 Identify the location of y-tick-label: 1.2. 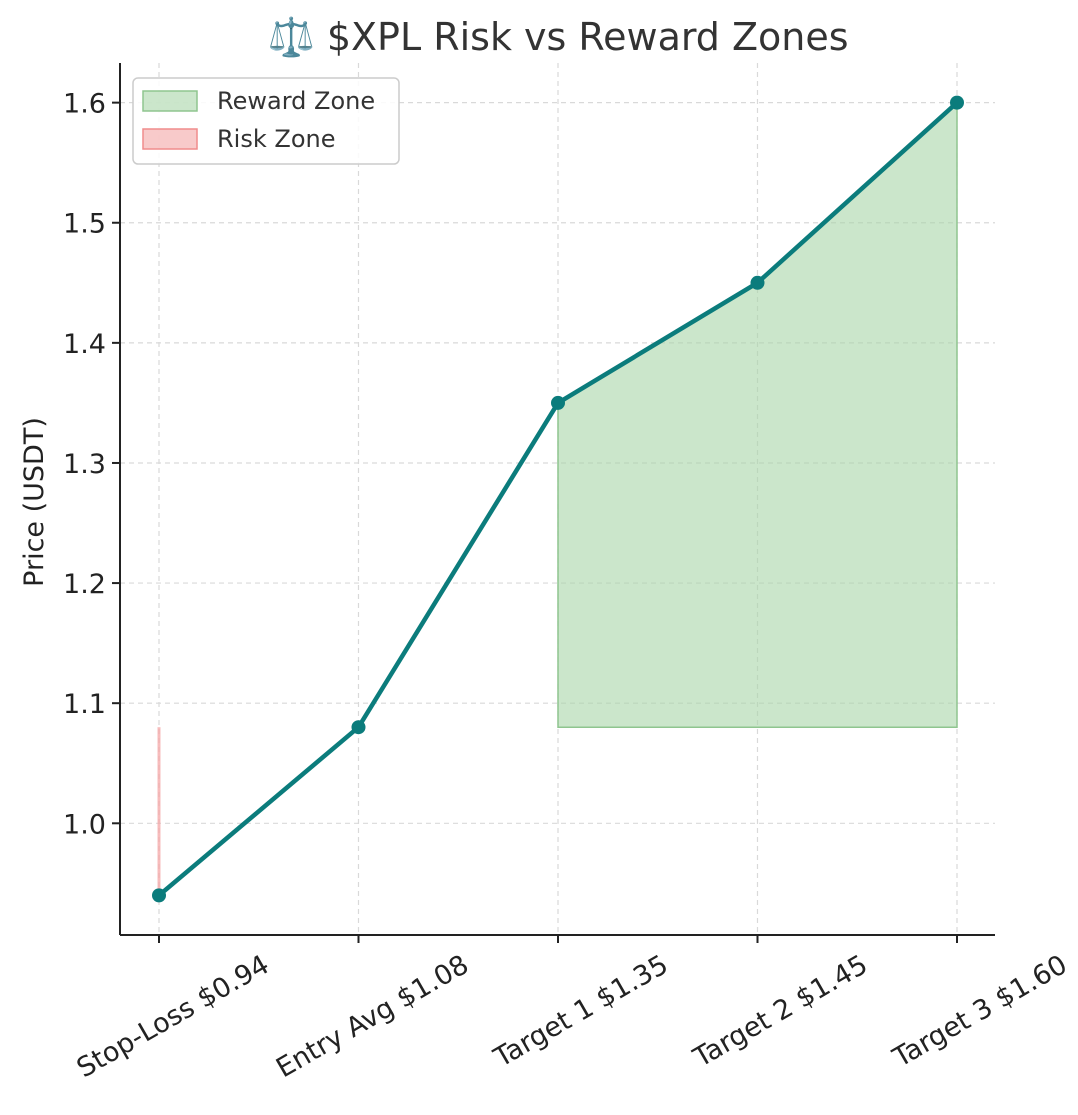
(84, 584).